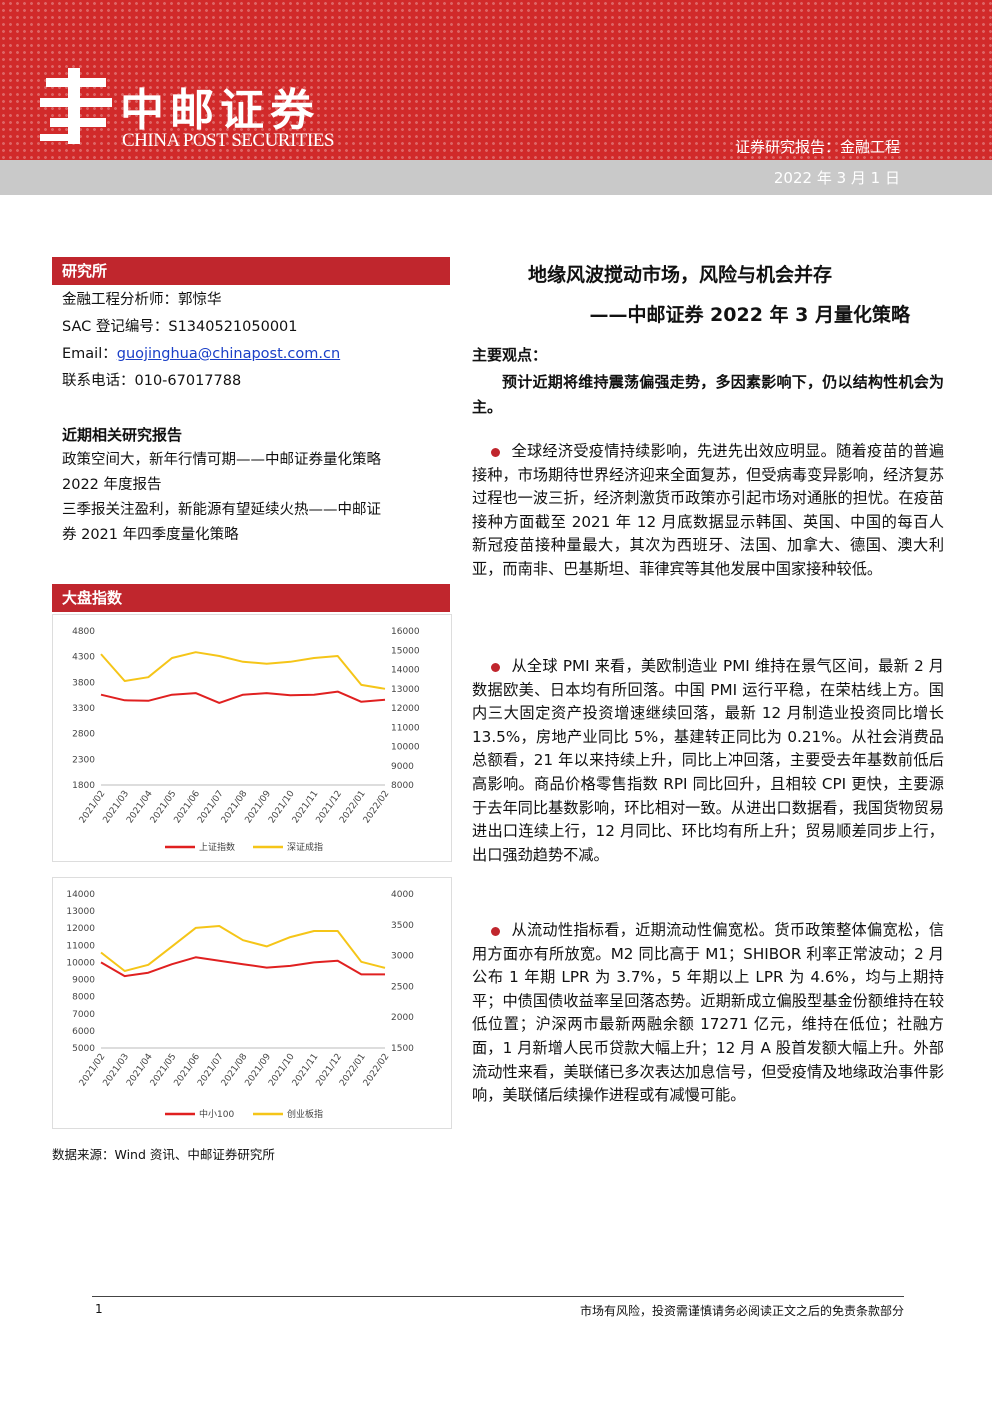 This screenshot has height=1403, width=992. What do you see at coordinates (80, 946) in the screenshot?
I see `y-tick-label-left: 11000` at bounding box center [80, 946].